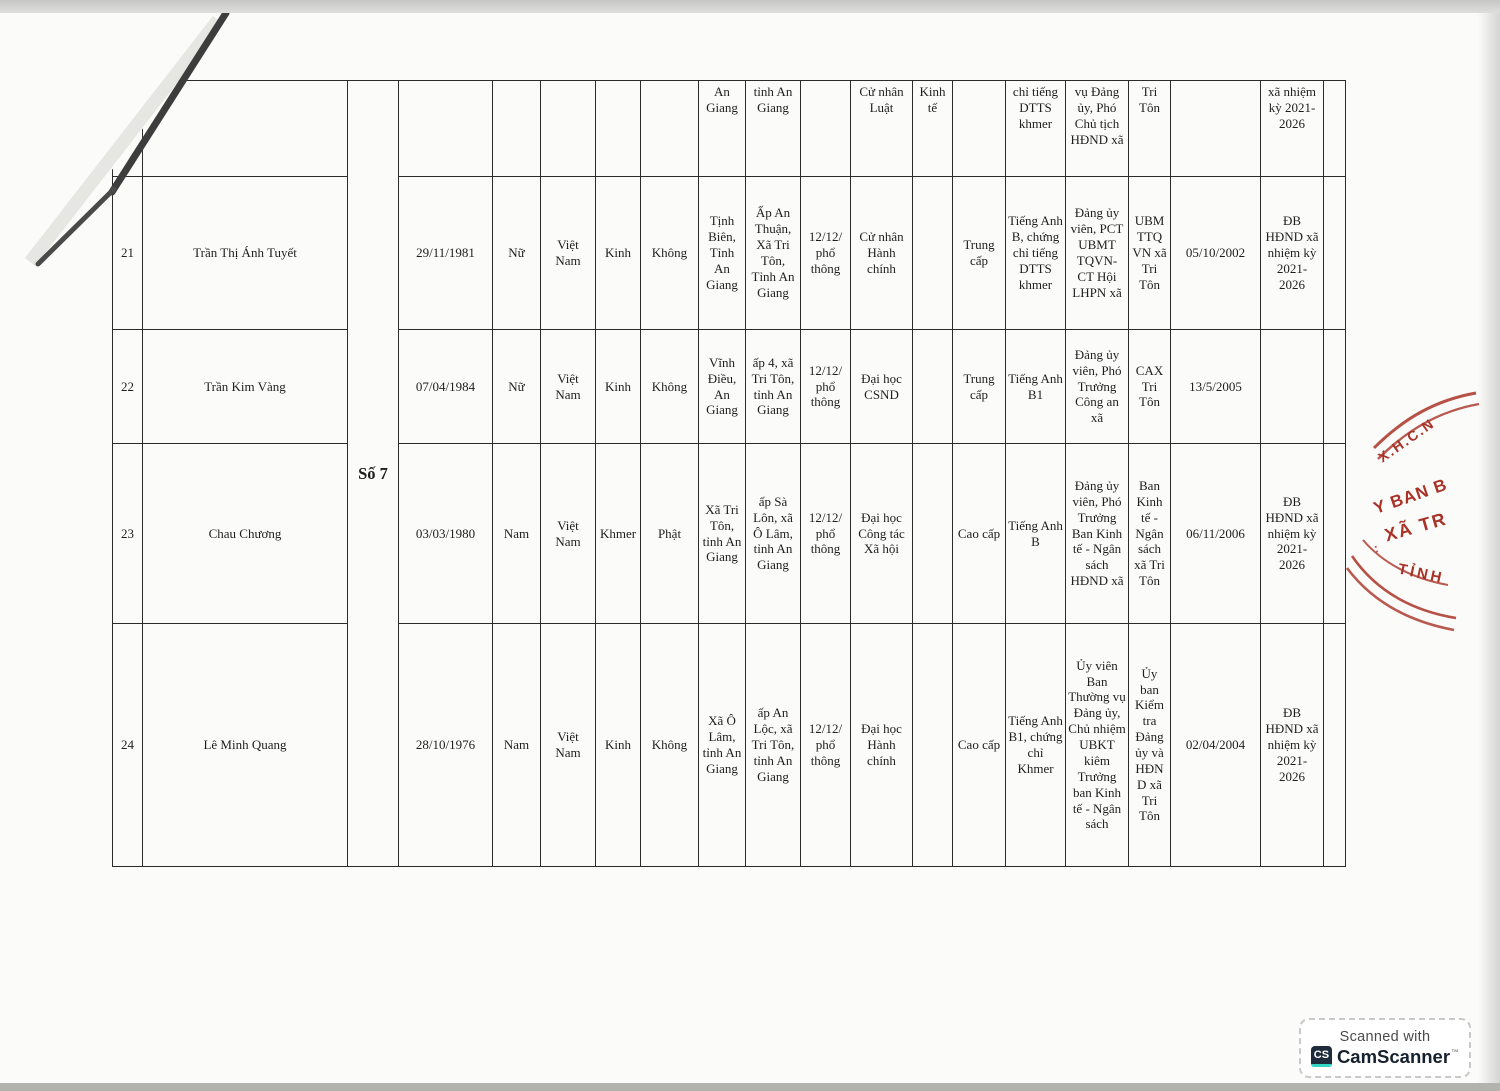  What do you see at coordinates (1215, 386) in the screenshot?
I see `cell-party_date: 13/5/2005` at bounding box center [1215, 386].